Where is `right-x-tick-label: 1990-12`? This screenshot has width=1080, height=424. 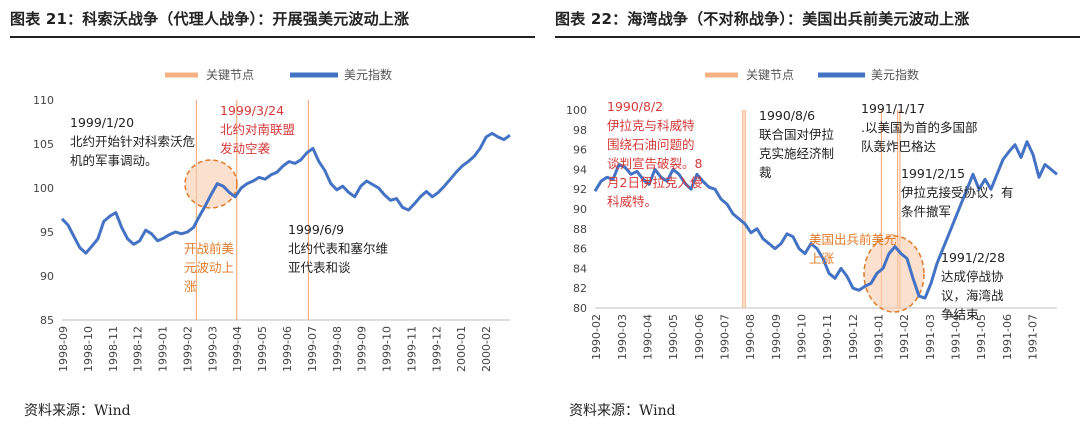 right-x-tick-label: 1990-12 is located at coordinates (853, 337).